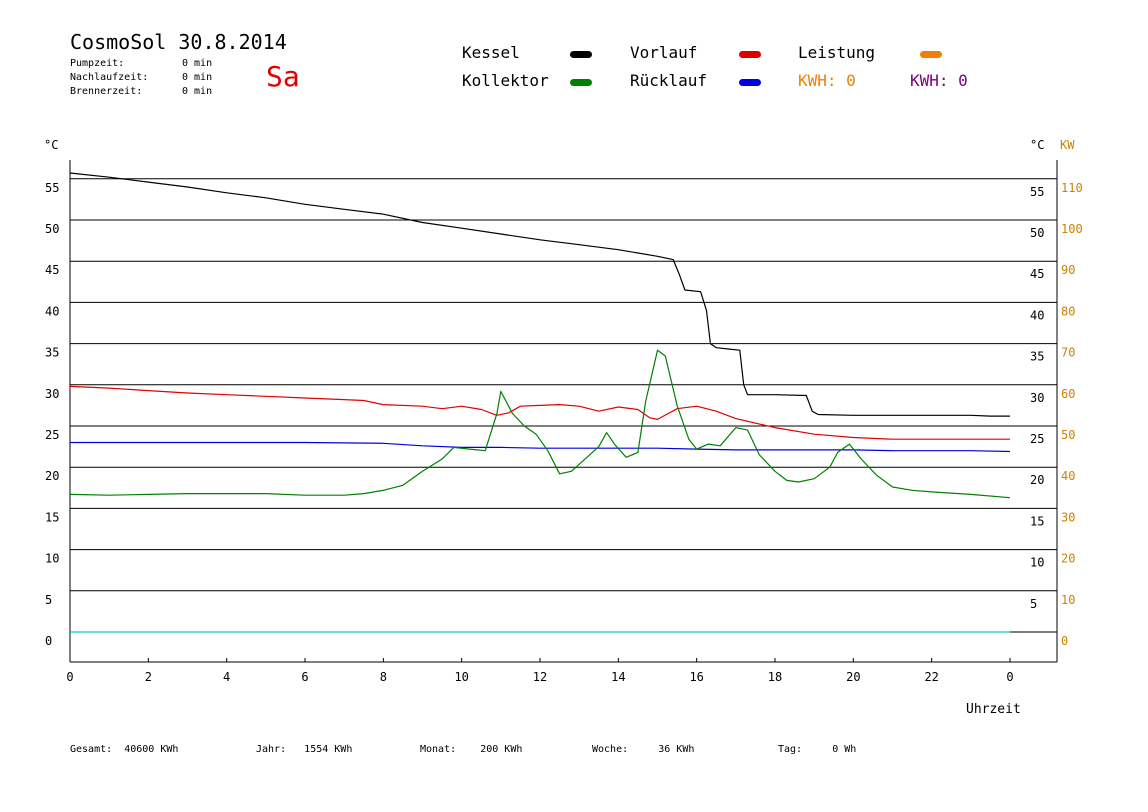 This screenshot has height=812, width=1148. What do you see at coordinates (48, 600) in the screenshot?
I see `y-tick-label-left: 5` at bounding box center [48, 600].